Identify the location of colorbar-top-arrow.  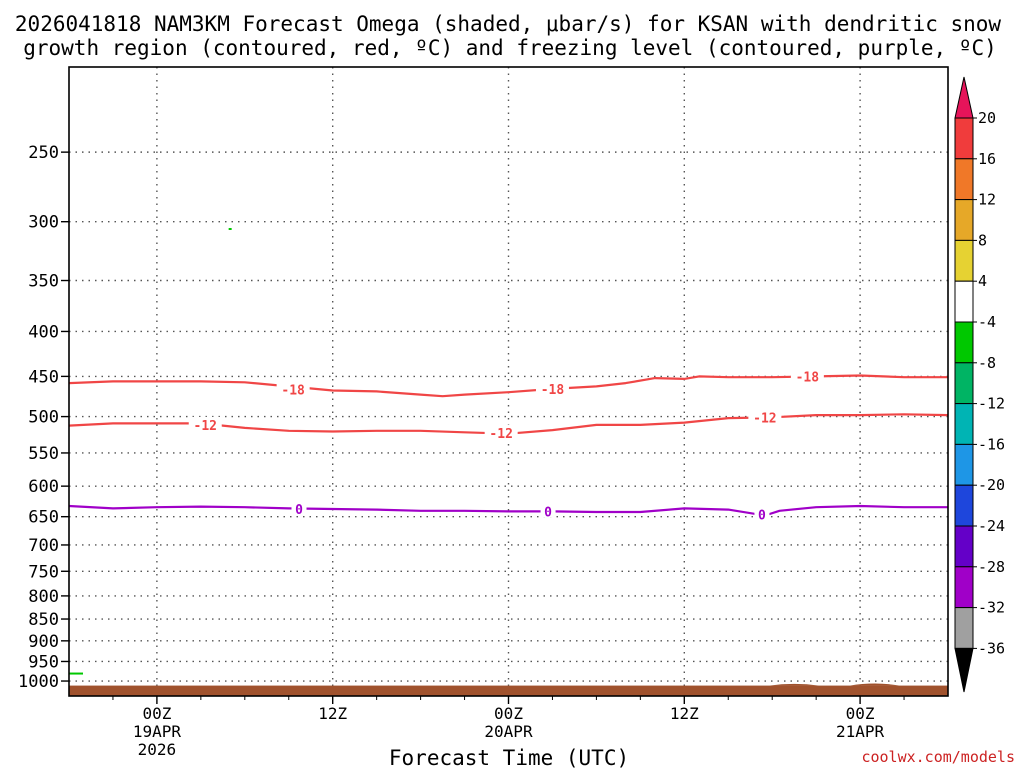
(964, 97).